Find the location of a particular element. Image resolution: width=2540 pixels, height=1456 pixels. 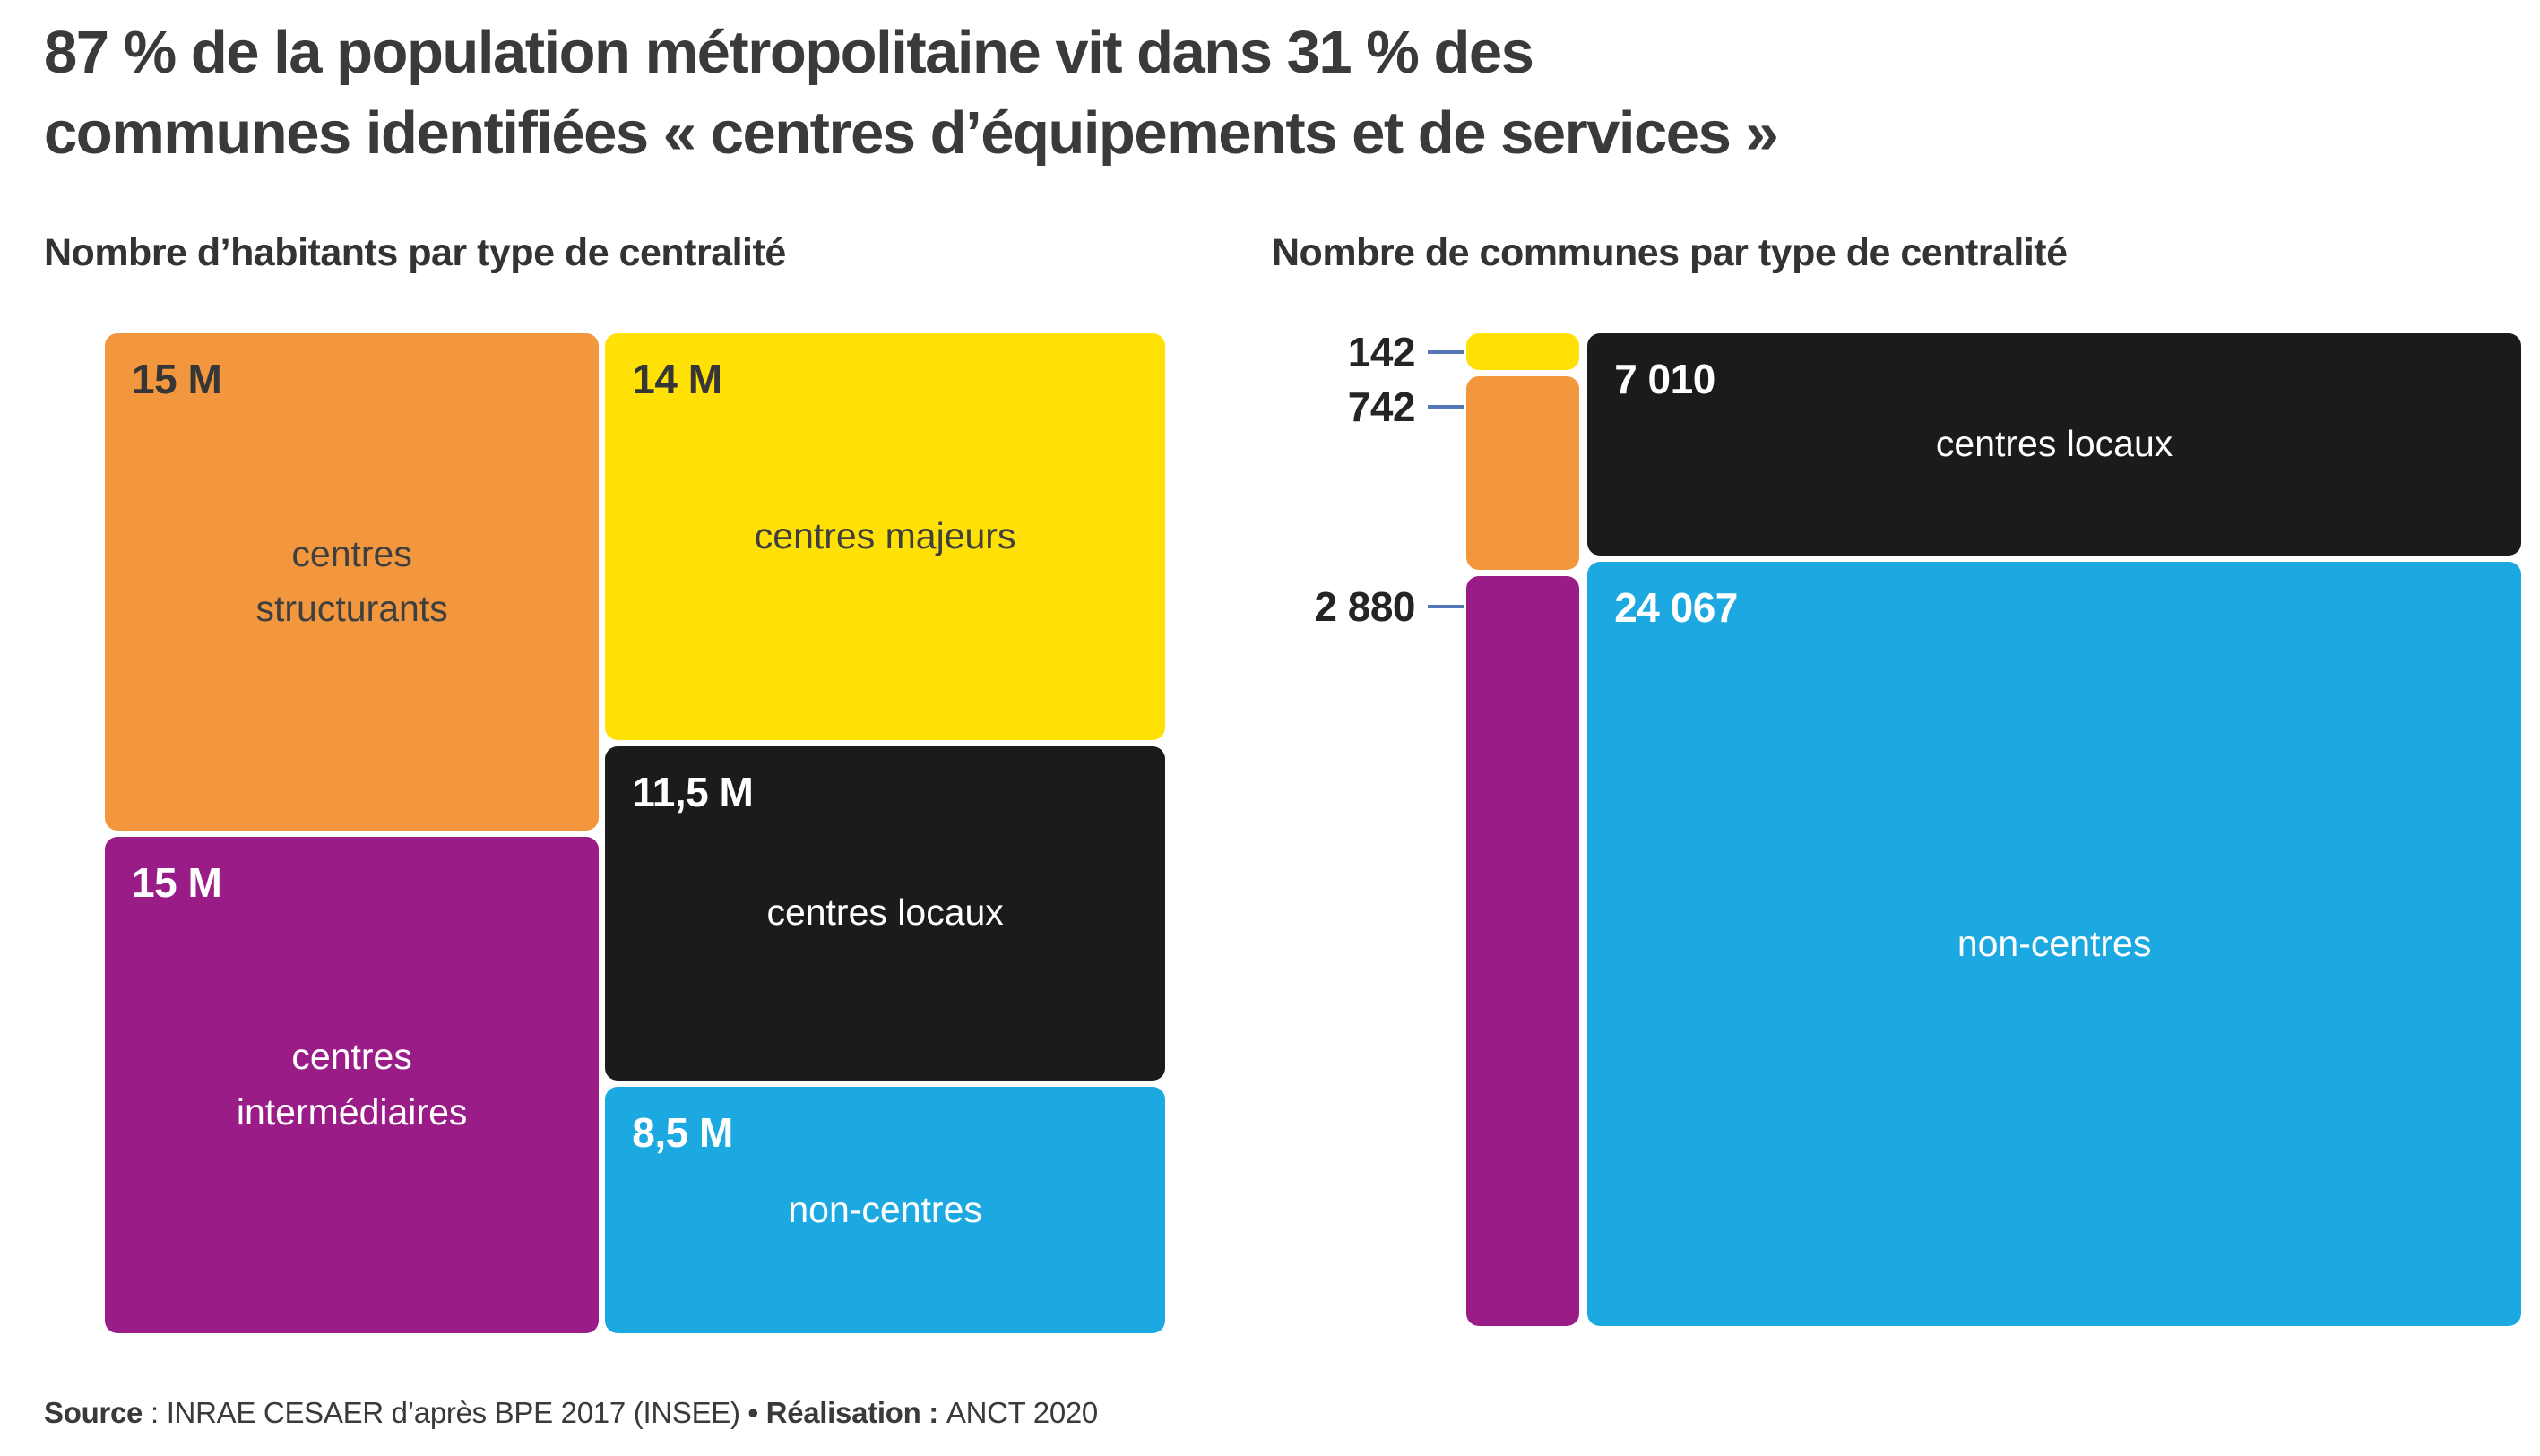

box-centres-majeurs-communes is located at coordinates (1523, 352).